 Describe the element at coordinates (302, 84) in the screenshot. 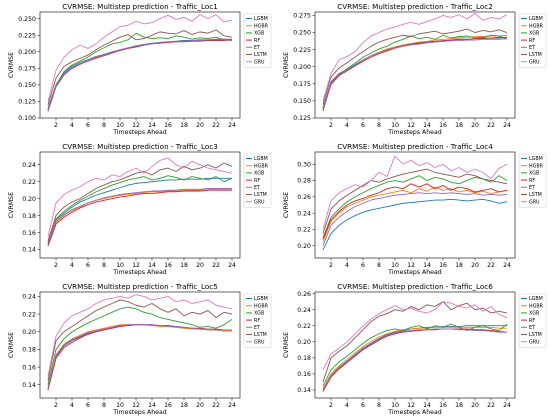

I see `y-tick-label: 0.175` at that location.